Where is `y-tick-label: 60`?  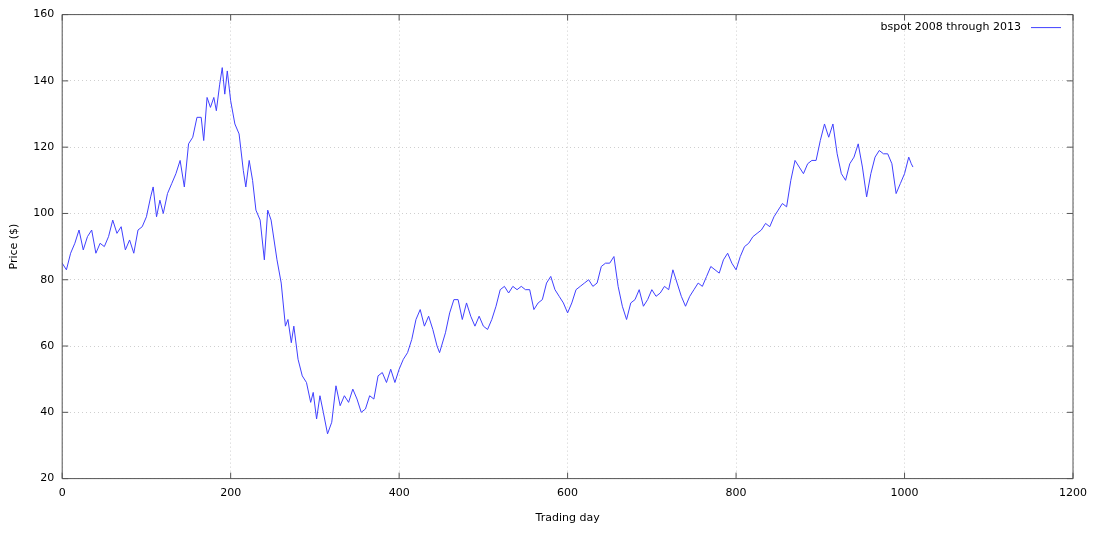
y-tick-label: 60 is located at coordinates (47, 345).